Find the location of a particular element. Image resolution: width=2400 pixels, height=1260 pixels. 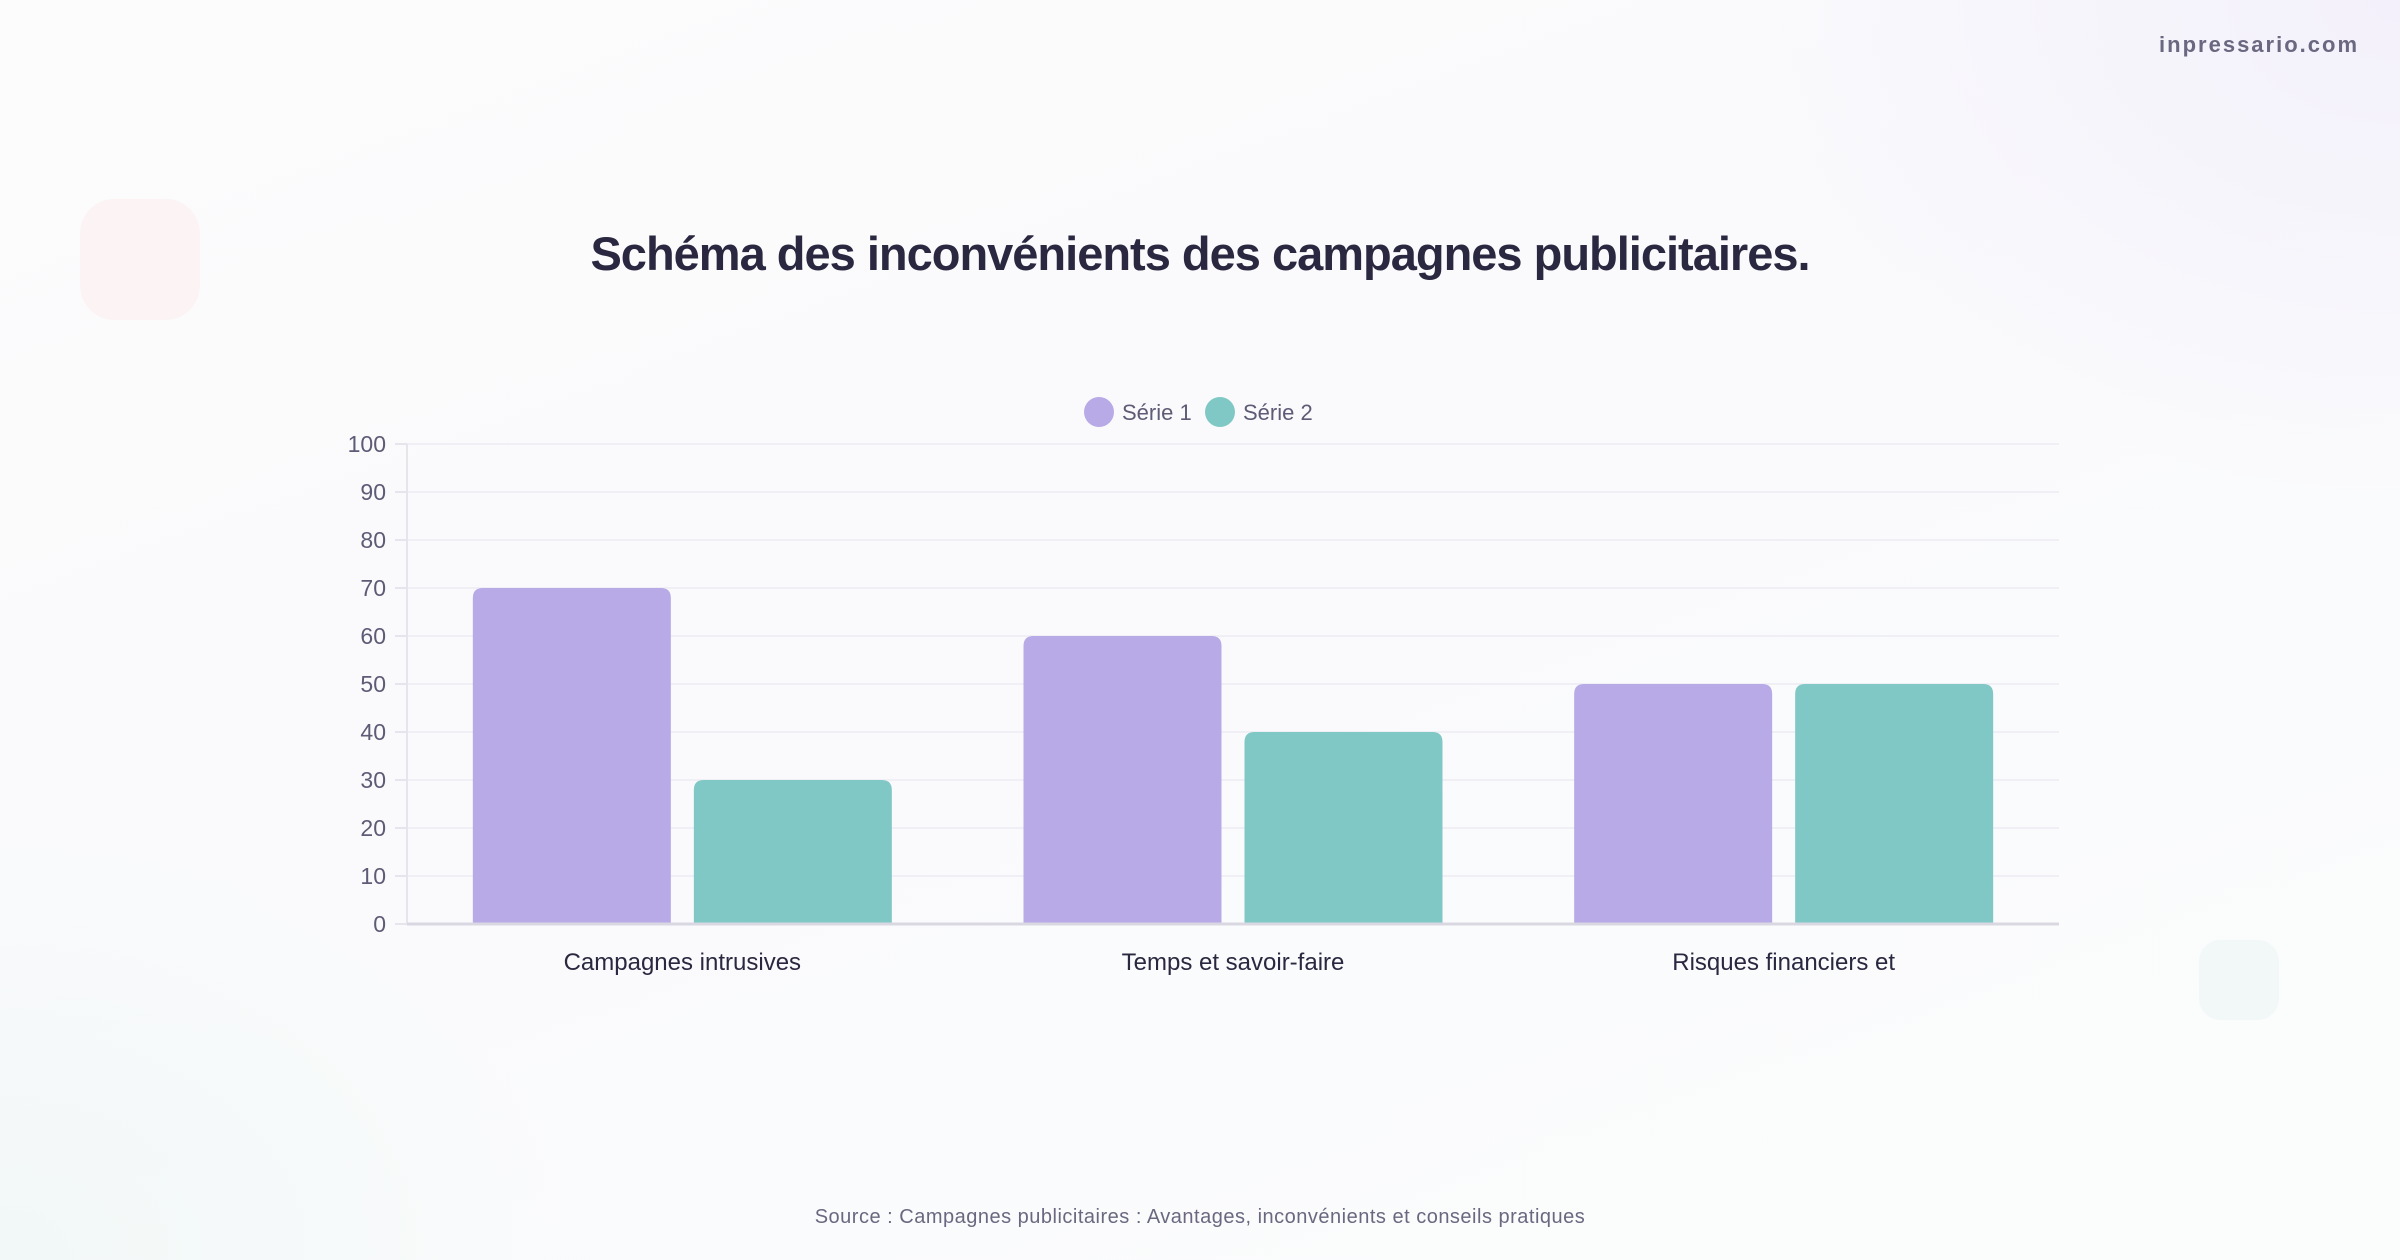

y-tick-label: 60 is located at coordinates (373, 636).